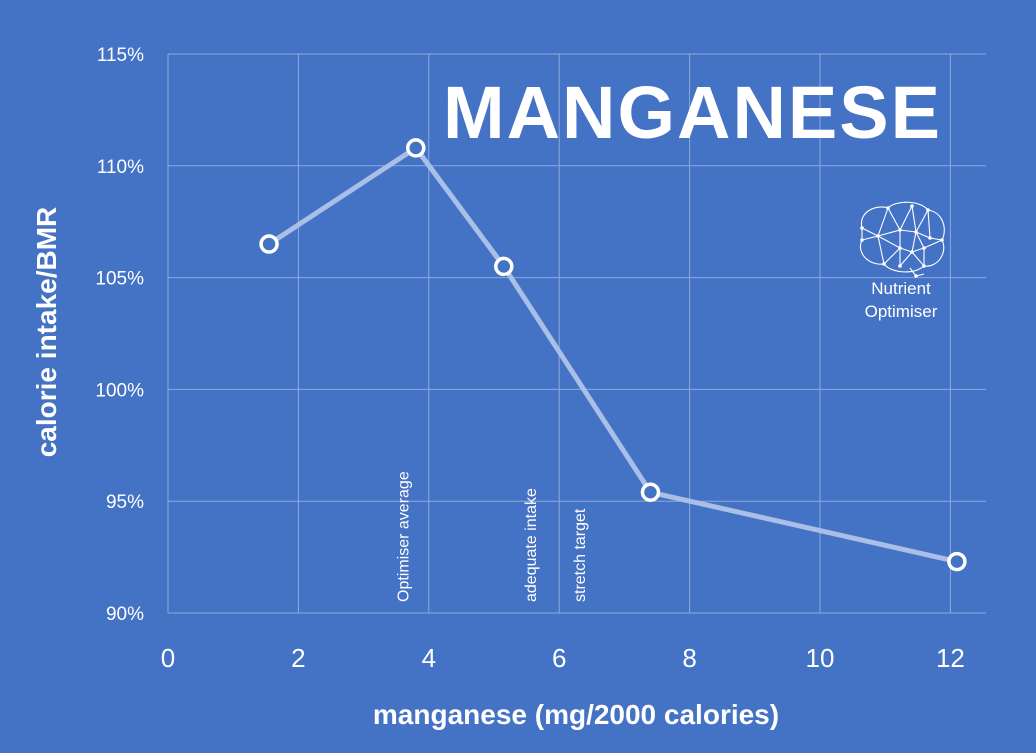  I want to click on brain-icon, so click(902, 239).